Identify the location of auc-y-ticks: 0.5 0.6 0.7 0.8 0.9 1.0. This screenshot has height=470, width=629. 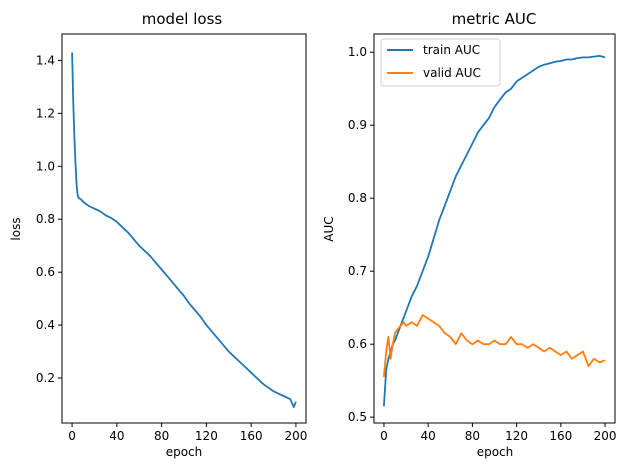
(361, 234).